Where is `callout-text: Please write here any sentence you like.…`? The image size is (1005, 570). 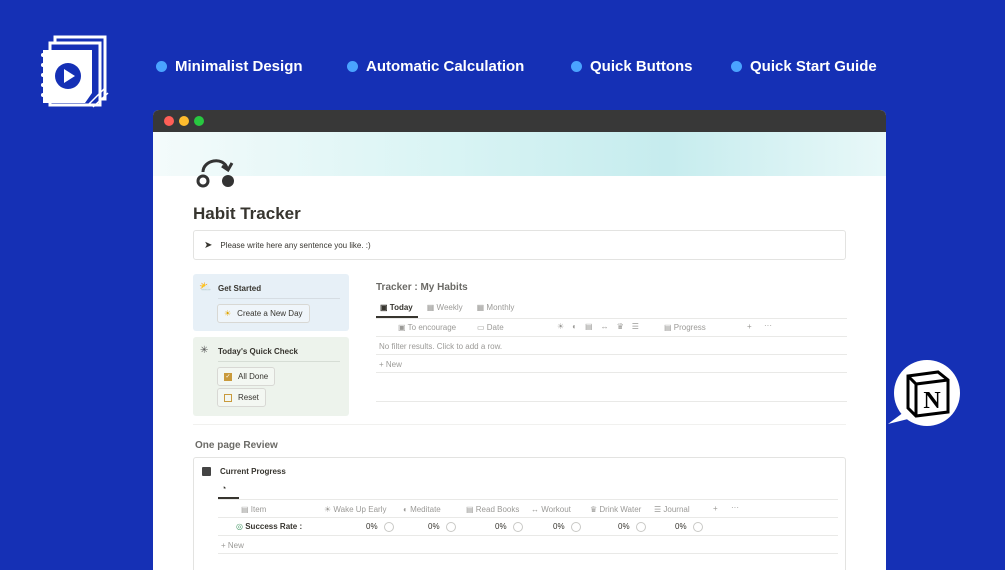
callout-text: Please write here any sentence you like.… is located at coordinates (295, 245).